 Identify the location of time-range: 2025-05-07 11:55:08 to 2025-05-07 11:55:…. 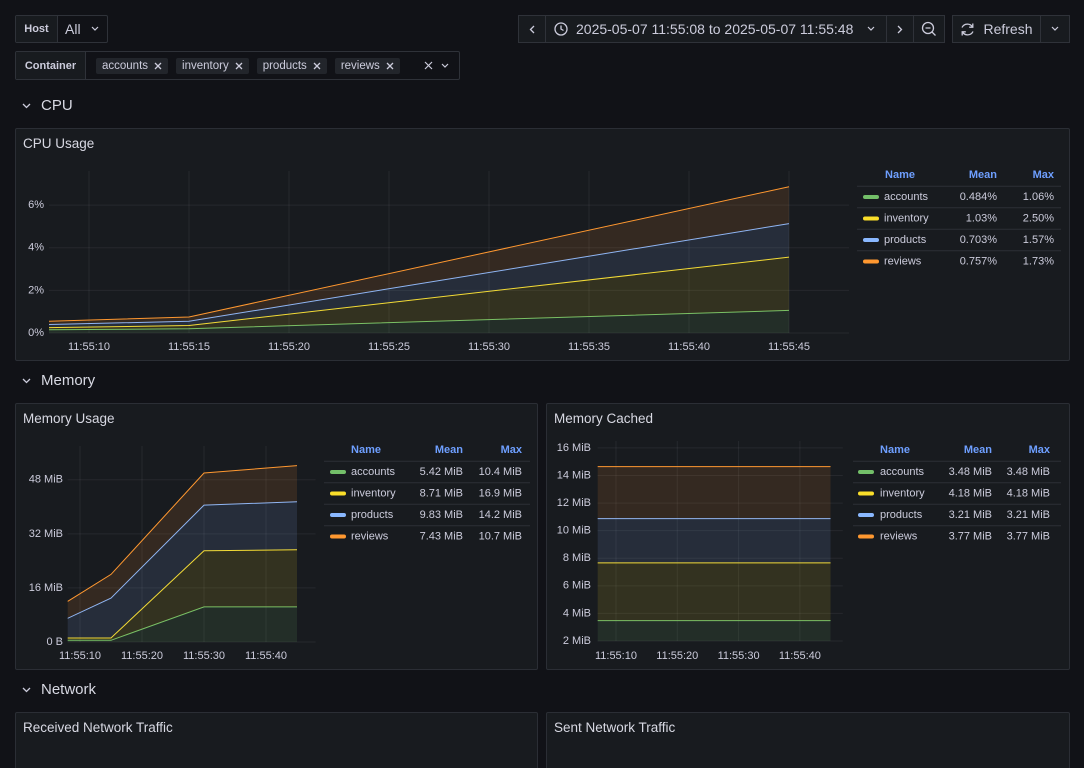
(715, 29).